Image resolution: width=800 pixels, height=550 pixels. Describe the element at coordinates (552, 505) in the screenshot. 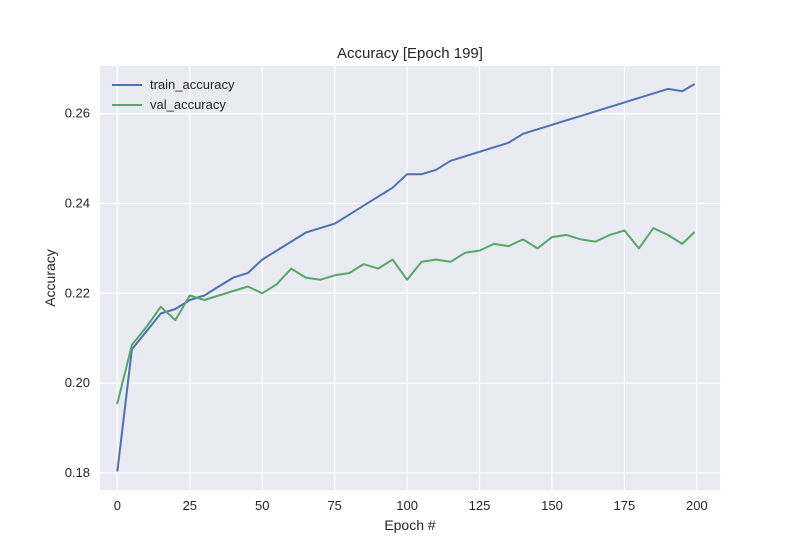

I see `x-tick-label: 150` at that location.